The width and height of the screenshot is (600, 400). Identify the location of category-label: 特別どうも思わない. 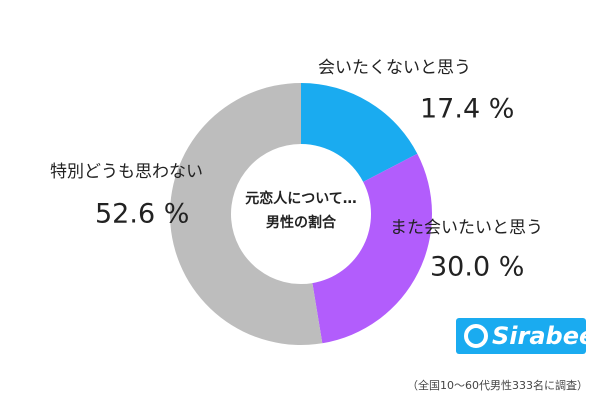
(126, 172).